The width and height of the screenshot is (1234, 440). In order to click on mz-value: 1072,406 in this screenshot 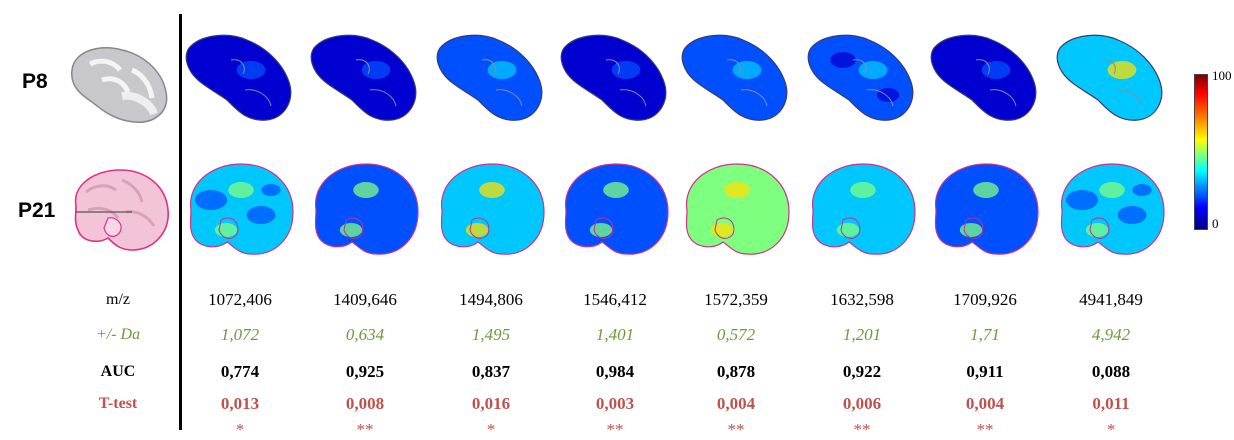, I will do `click(240, 299)`.